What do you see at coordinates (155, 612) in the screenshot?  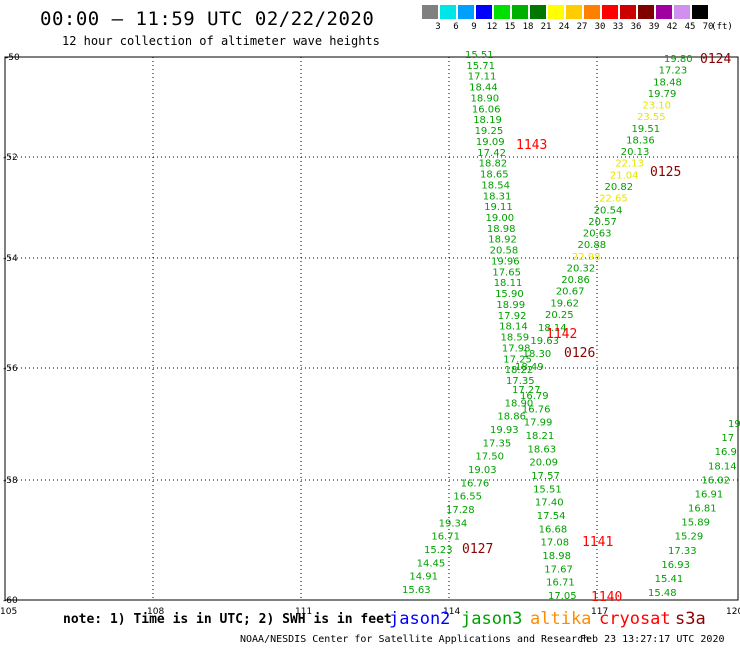 I see `lon-label: 108` at bounding box center [155, 612].